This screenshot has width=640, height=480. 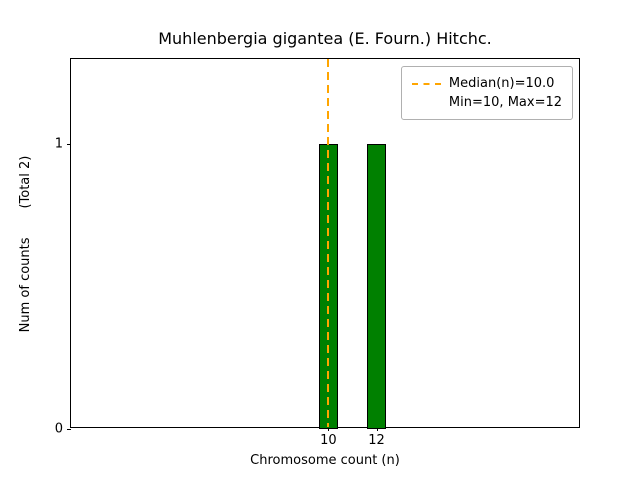 I want to click on y-tick-label: 1, so click(x=58, y=144).